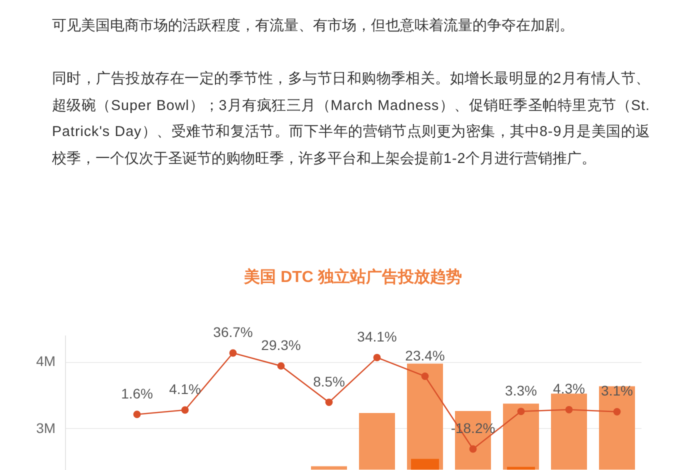  Describe the element at coordinates (617, 390) in the screenshot. I see `data-label: 3.1%` at that location.